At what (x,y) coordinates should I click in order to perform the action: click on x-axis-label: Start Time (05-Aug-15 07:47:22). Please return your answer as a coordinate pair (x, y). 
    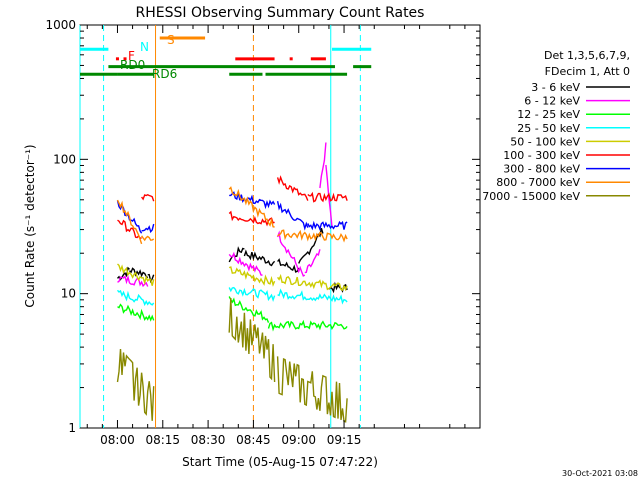
    Looking at the image, I should click on (280, 462).